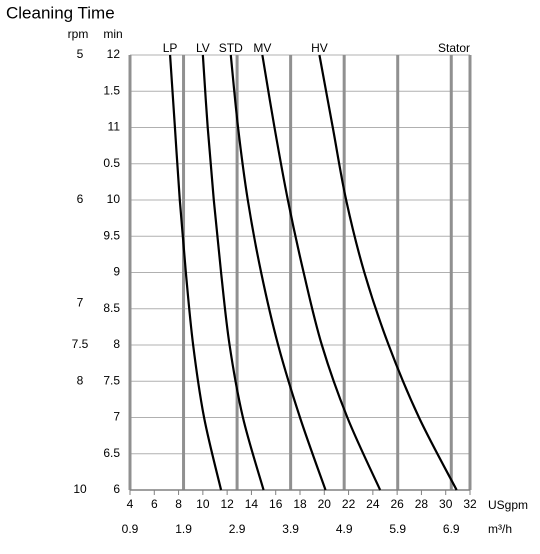  What do you see at coordinates (80, 489) in the screenshot?
I see `y2-tick-label: 10` at bounding box center [80, 489].